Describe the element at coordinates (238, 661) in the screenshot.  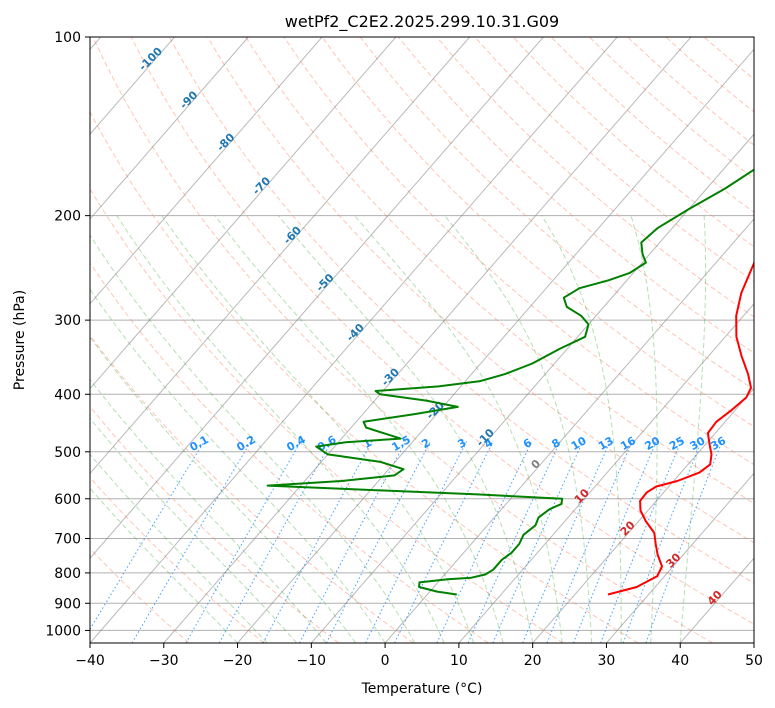
I see `x-tick-label: −20` at that location.